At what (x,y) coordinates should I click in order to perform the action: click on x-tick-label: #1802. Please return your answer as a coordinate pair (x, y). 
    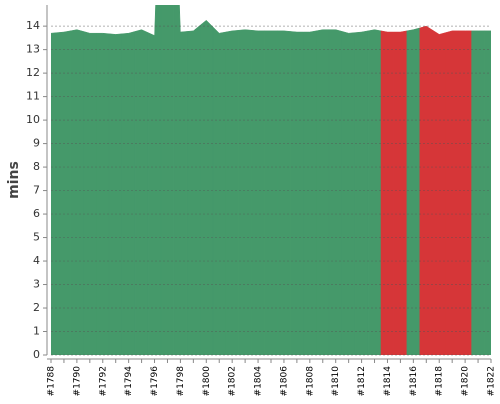
    Looking at the image, I should click on (233, 381).